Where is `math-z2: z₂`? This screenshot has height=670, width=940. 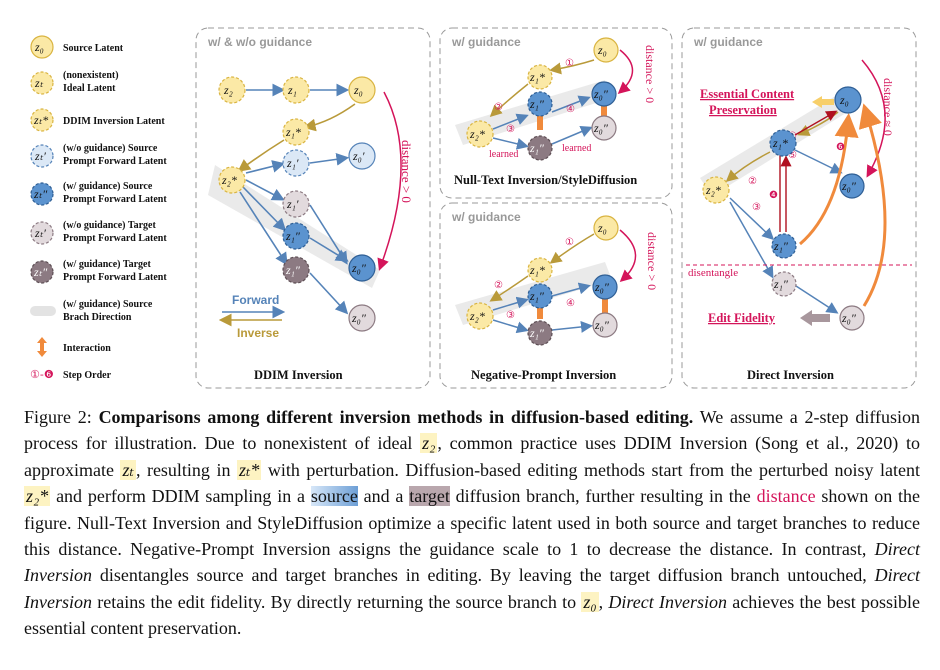
math-z2: z₂ is located at coordinates (429, 443).